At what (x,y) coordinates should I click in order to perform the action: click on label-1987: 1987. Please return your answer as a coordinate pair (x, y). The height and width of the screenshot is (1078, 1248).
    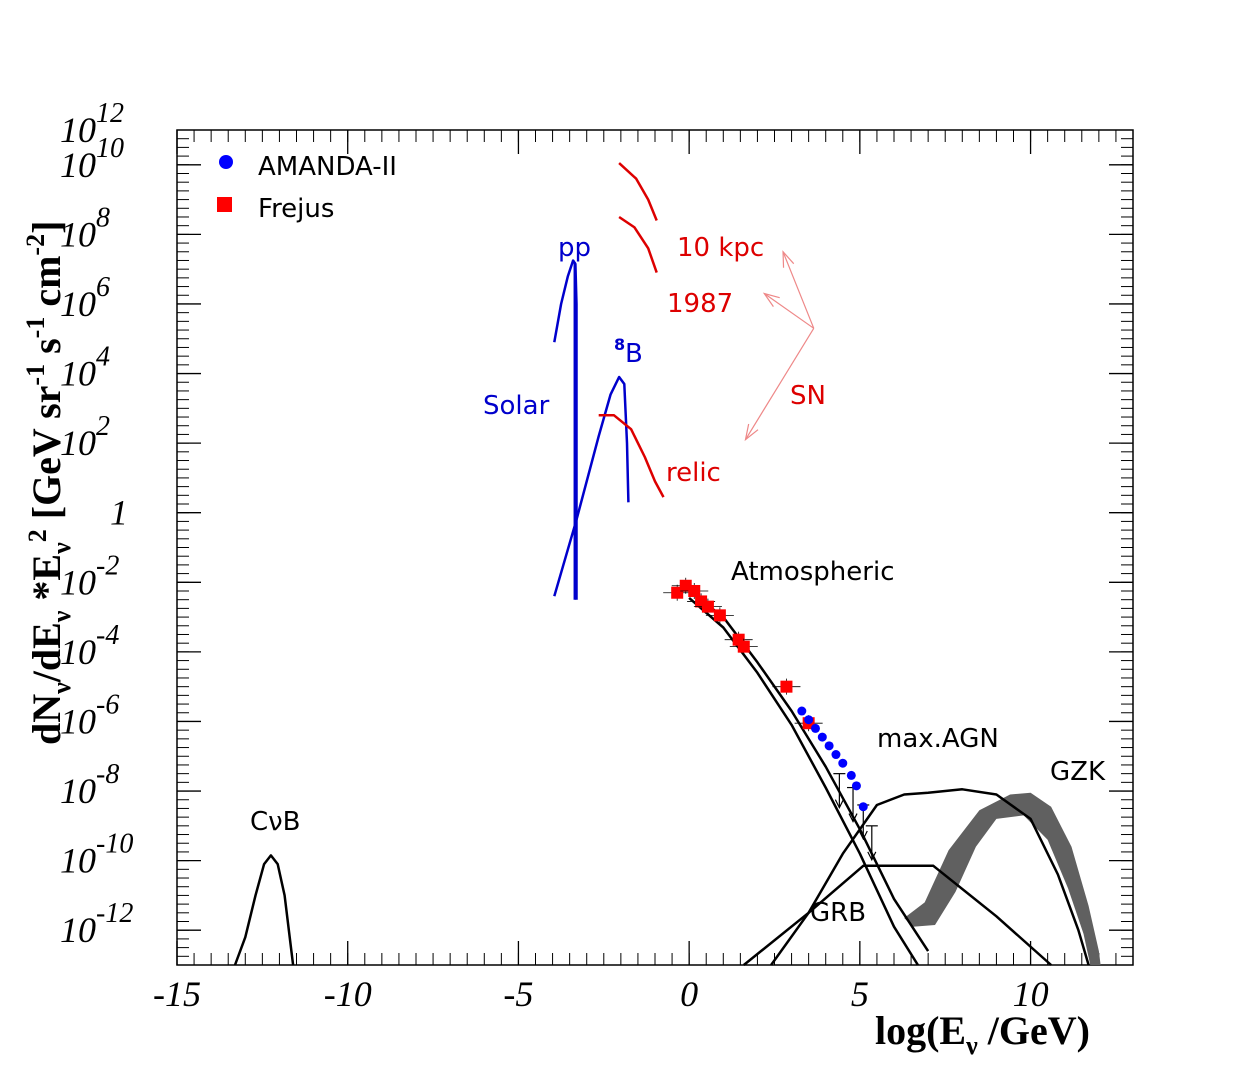
    Looking at the image, I should click on (700, 304).